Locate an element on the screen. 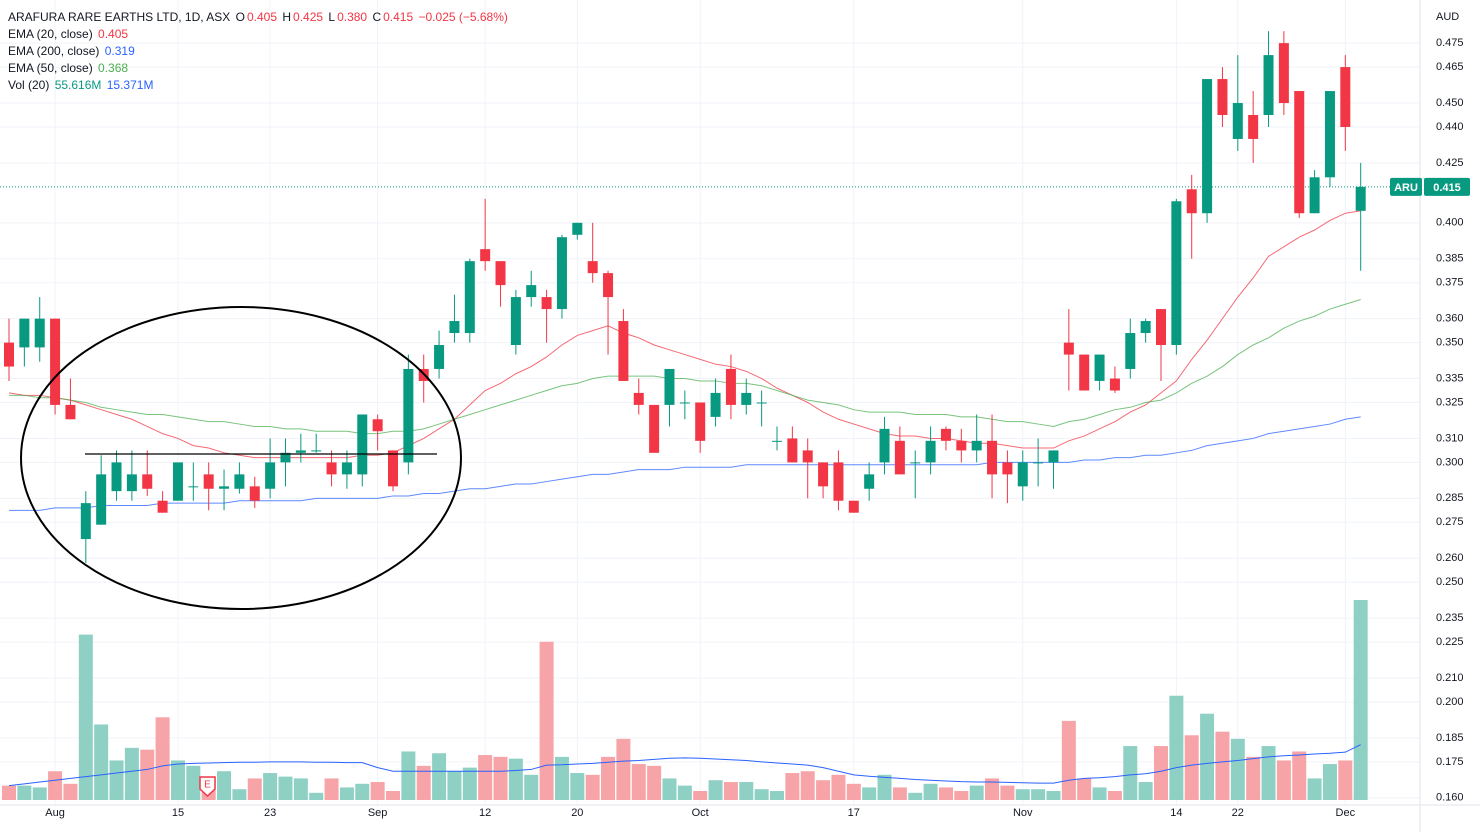 The width and height of the screenshot is (1480, 832). symbol-marker-label: ARU is located at coordinates (1406, 188).